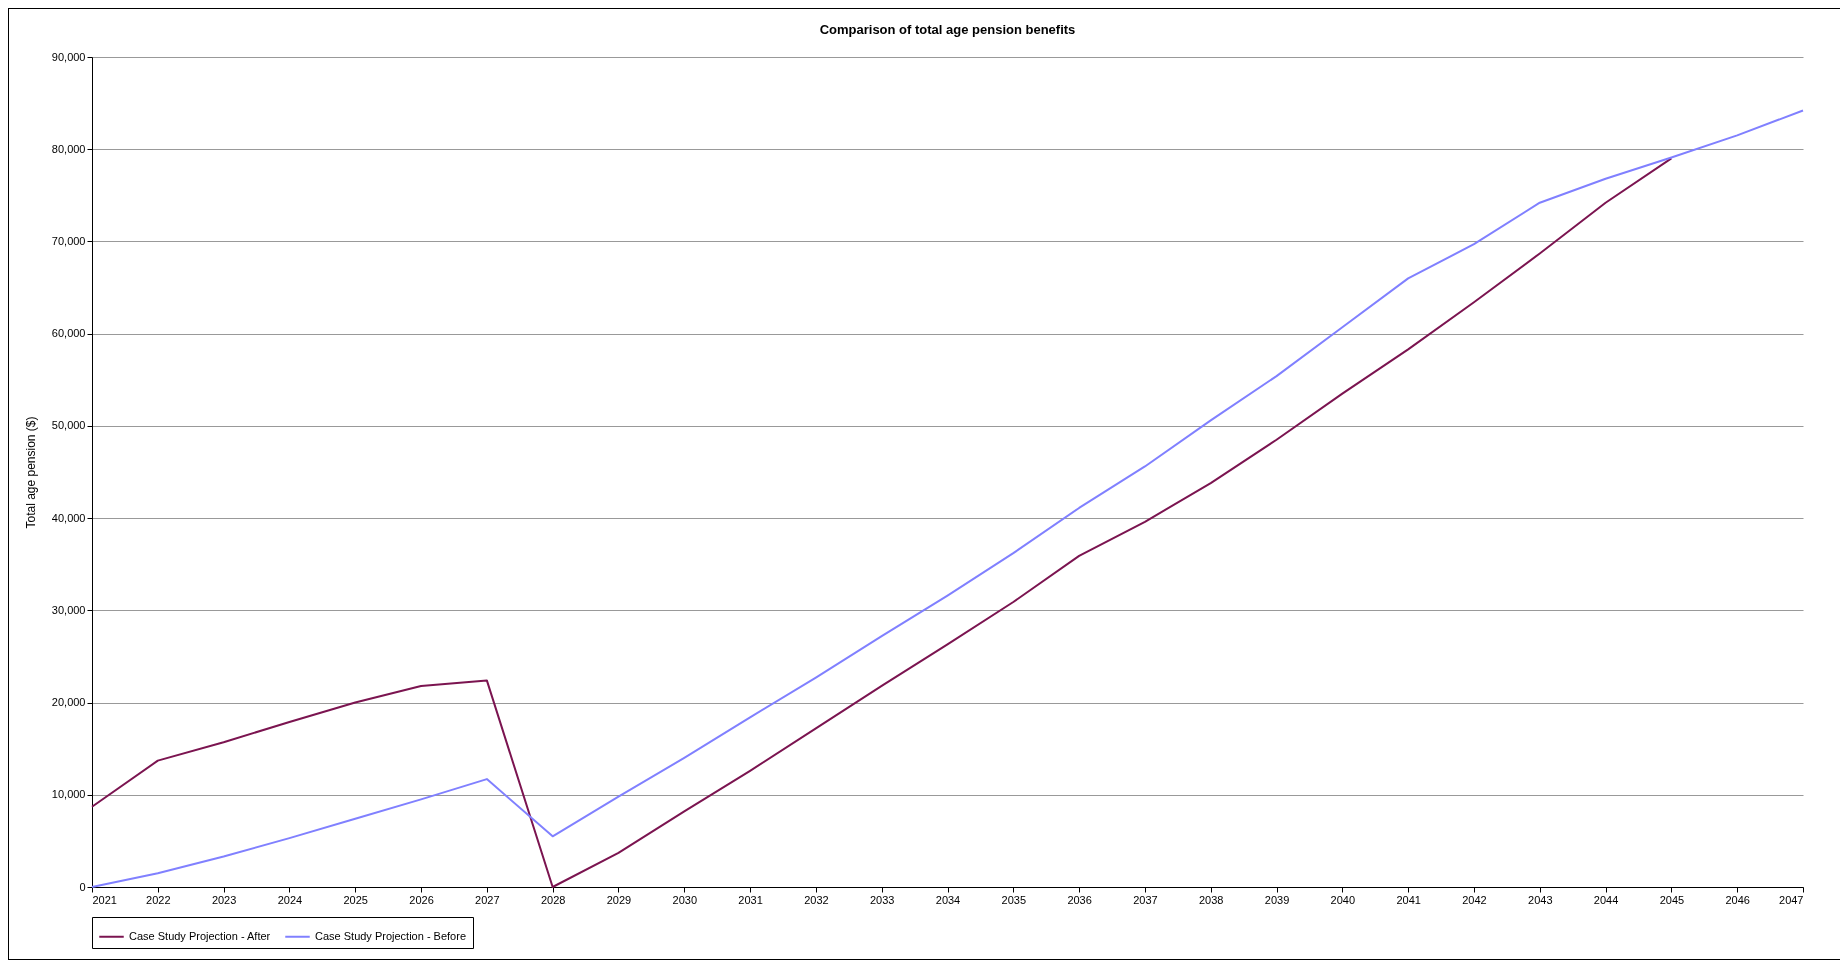 The height and width of the screenshot is (969, 1840). I want to click on y-tick-label: 20,000, so click(68, 702).